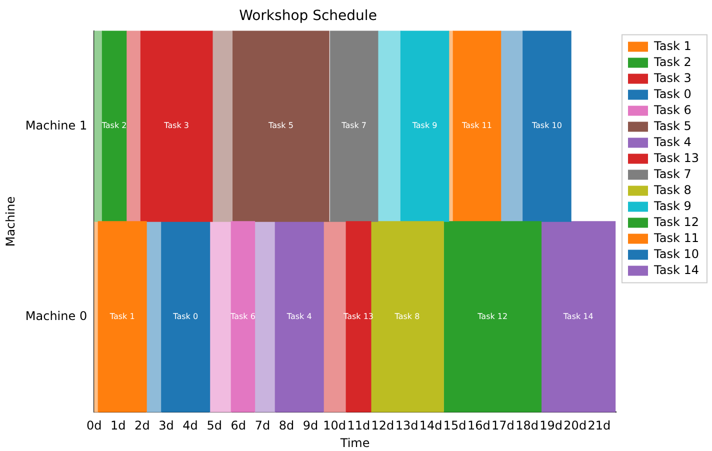 This screenshot has width=712, height=451. Describe the element at coordinates (527, 425) in the screenshot. I see `x-tick-label: 18d` at that location.